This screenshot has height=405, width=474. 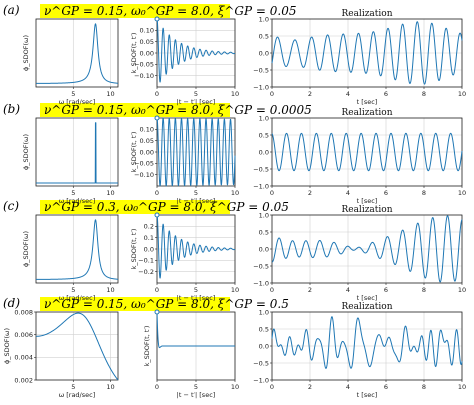 I want to click on y-tick-label: 0.1, so click(x=149, y=238).